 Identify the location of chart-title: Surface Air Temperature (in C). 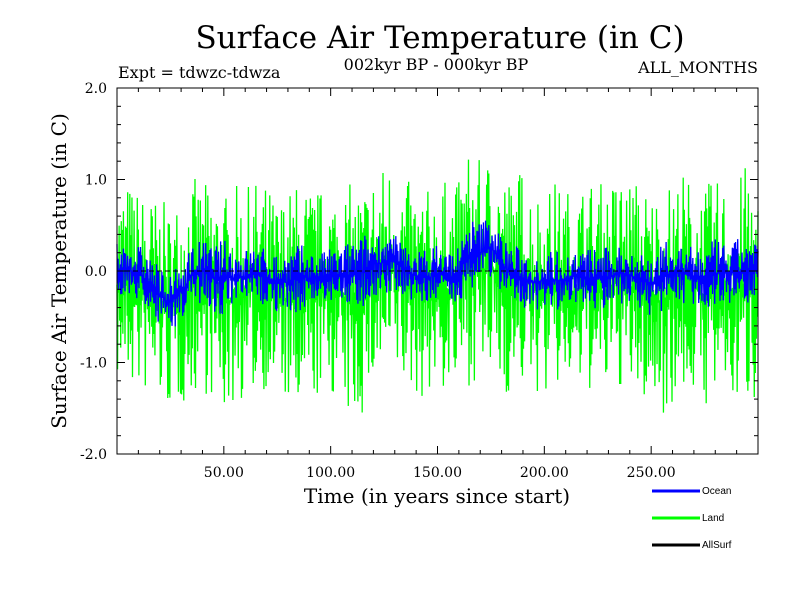
(439, 38).